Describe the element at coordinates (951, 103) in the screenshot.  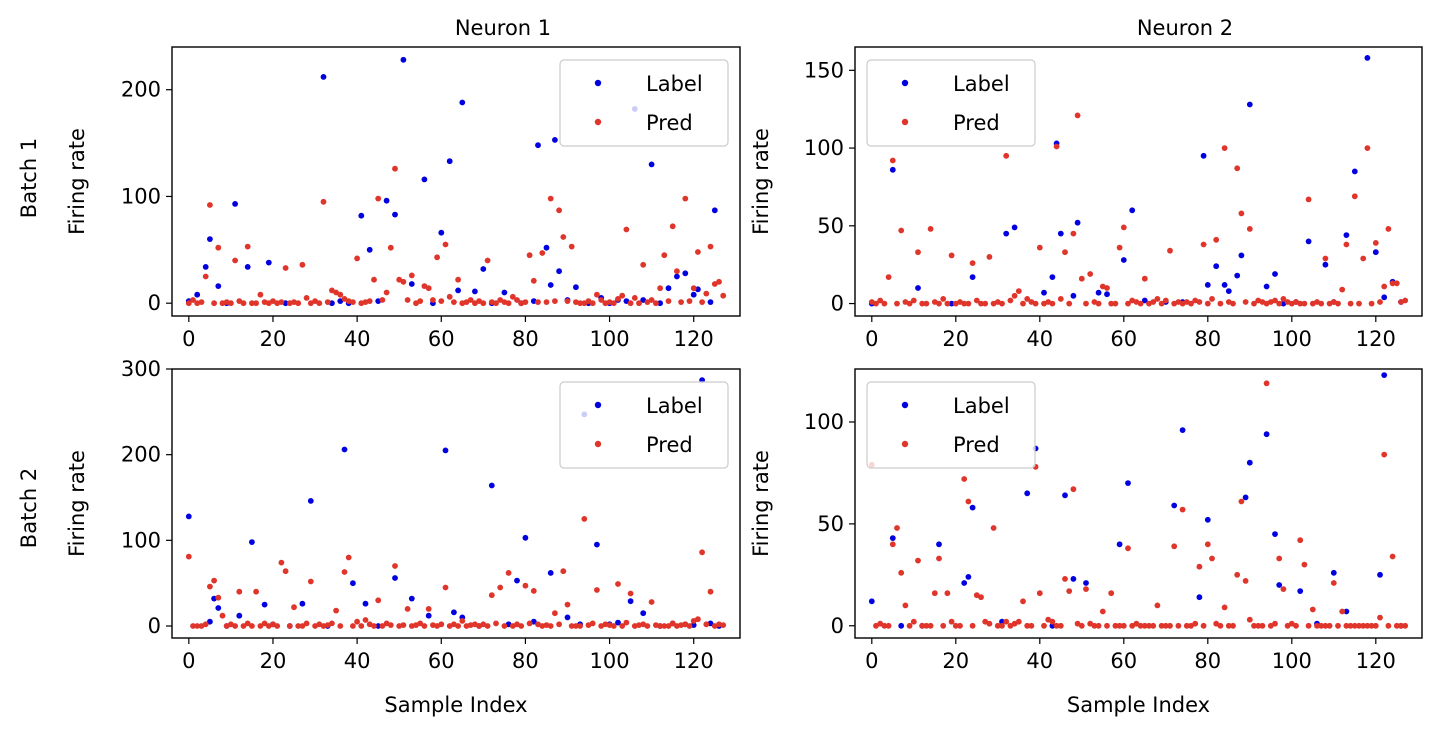
I see `legend-box` at that location.